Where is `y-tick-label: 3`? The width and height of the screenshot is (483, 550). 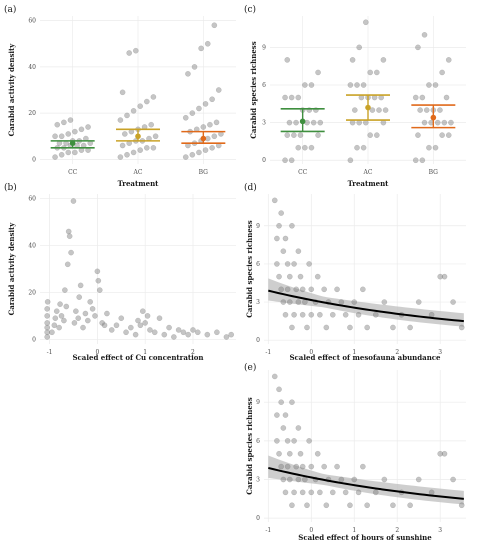 y-tick-label: 3 is located at coordinates (258, 302).